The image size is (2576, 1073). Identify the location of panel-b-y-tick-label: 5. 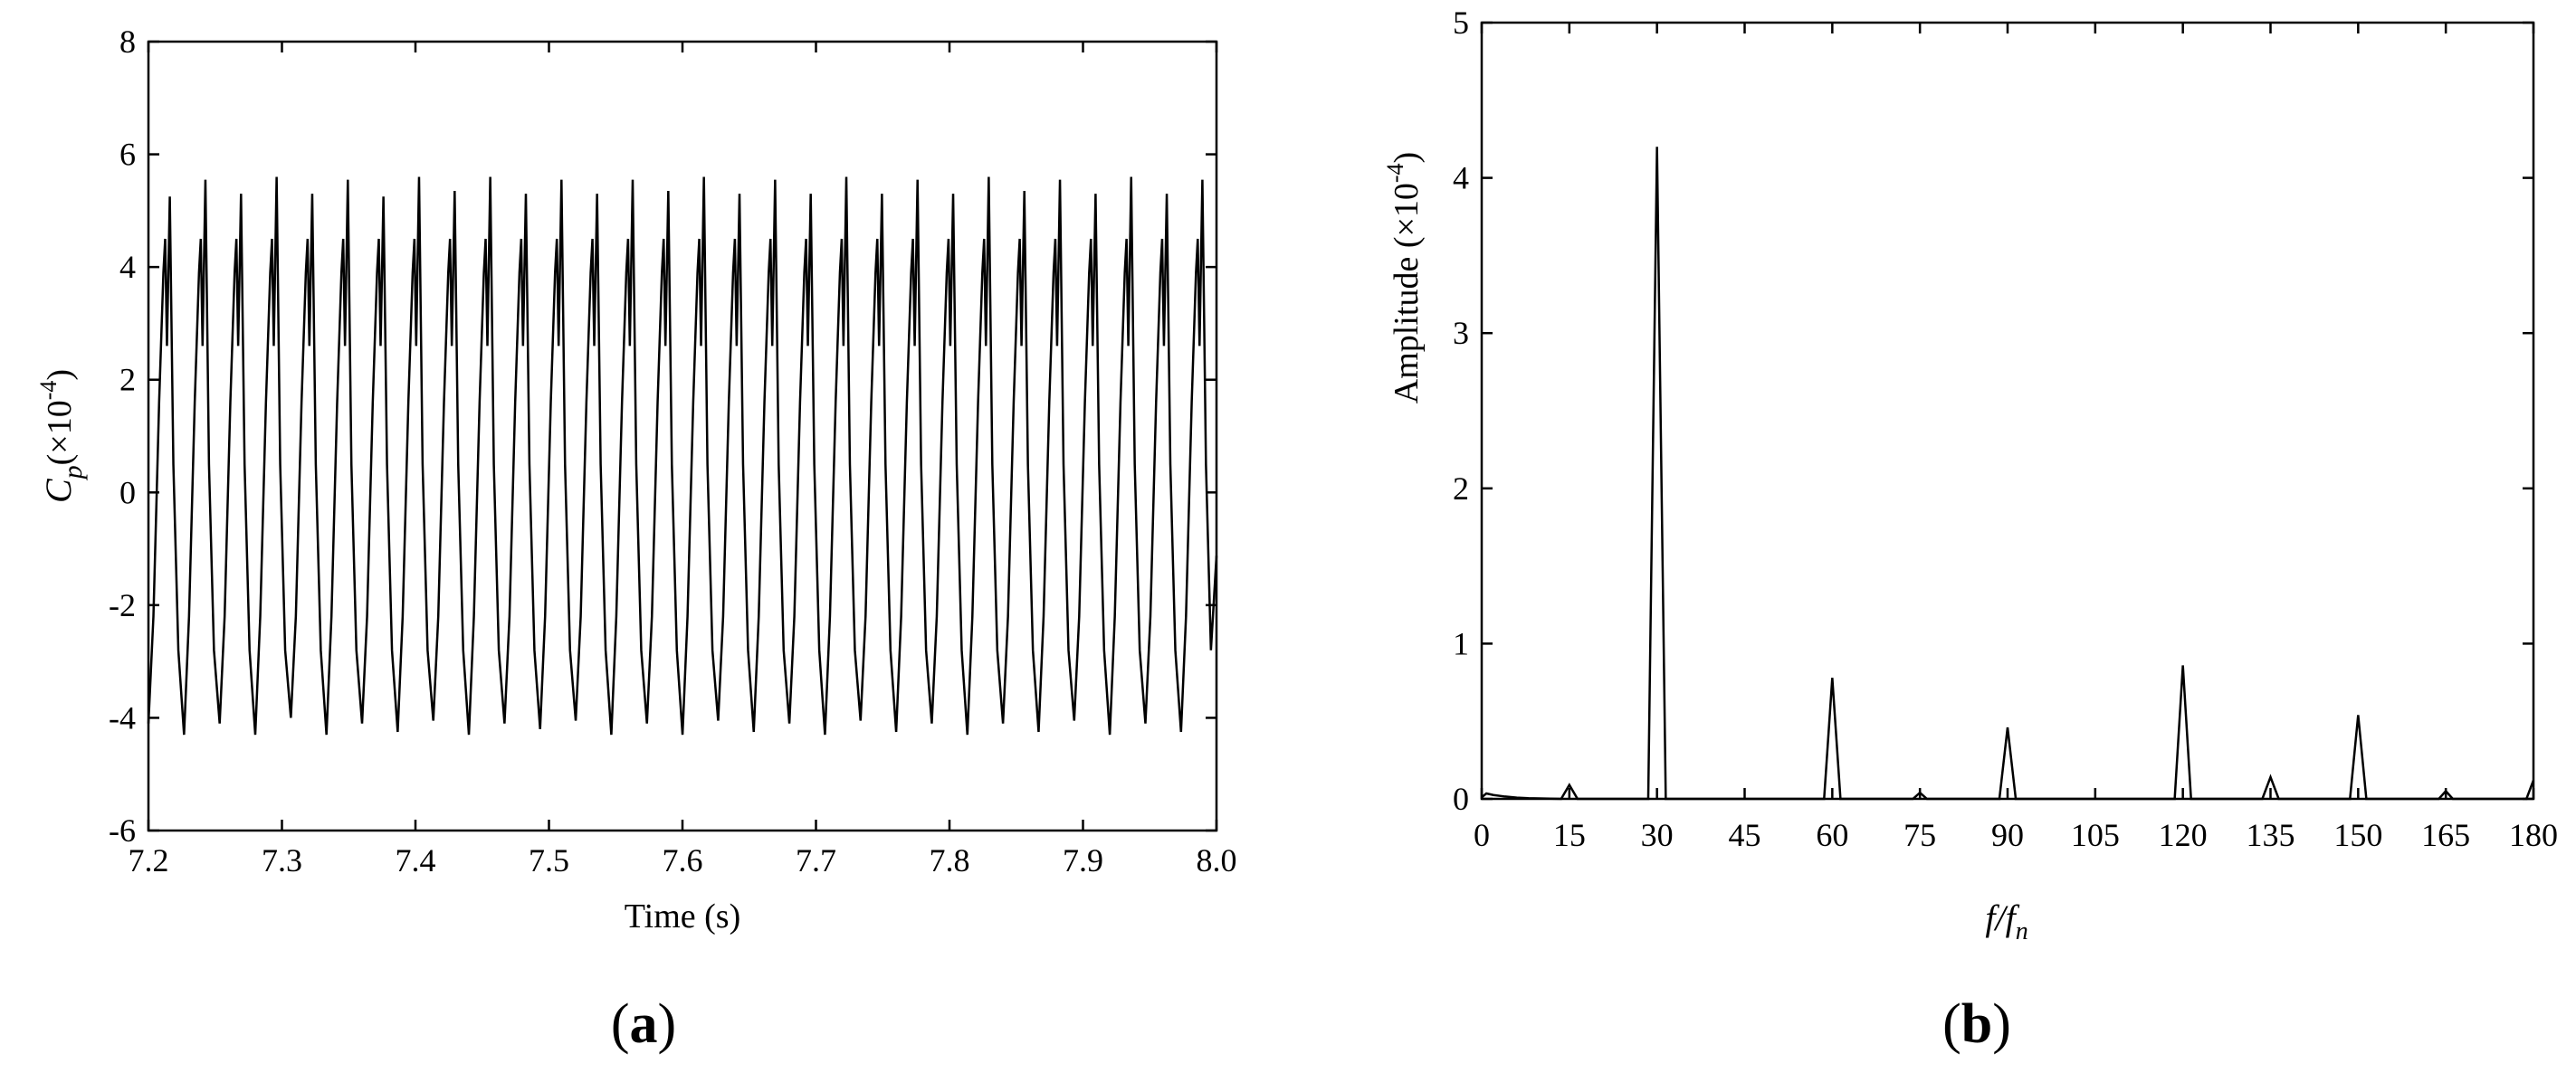
(1461, 23).